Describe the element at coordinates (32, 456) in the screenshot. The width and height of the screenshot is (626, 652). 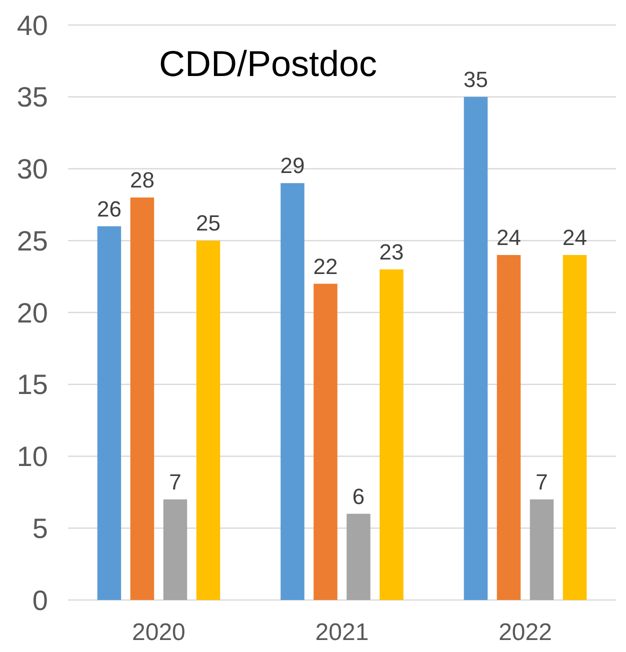
I see `y-tick-label: 10` at that location.